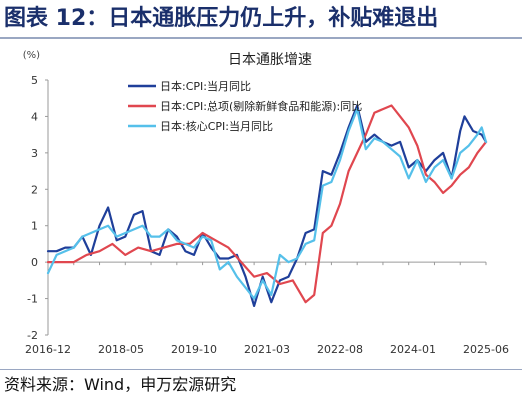 Image resolution: width=522 pixels, height=400 pixels. Describe the element at coordinates (221, 18) in the screenshot. I see `figure-title: 图表 12：日本通胀压力仍上升，补贴难退出` at that location.